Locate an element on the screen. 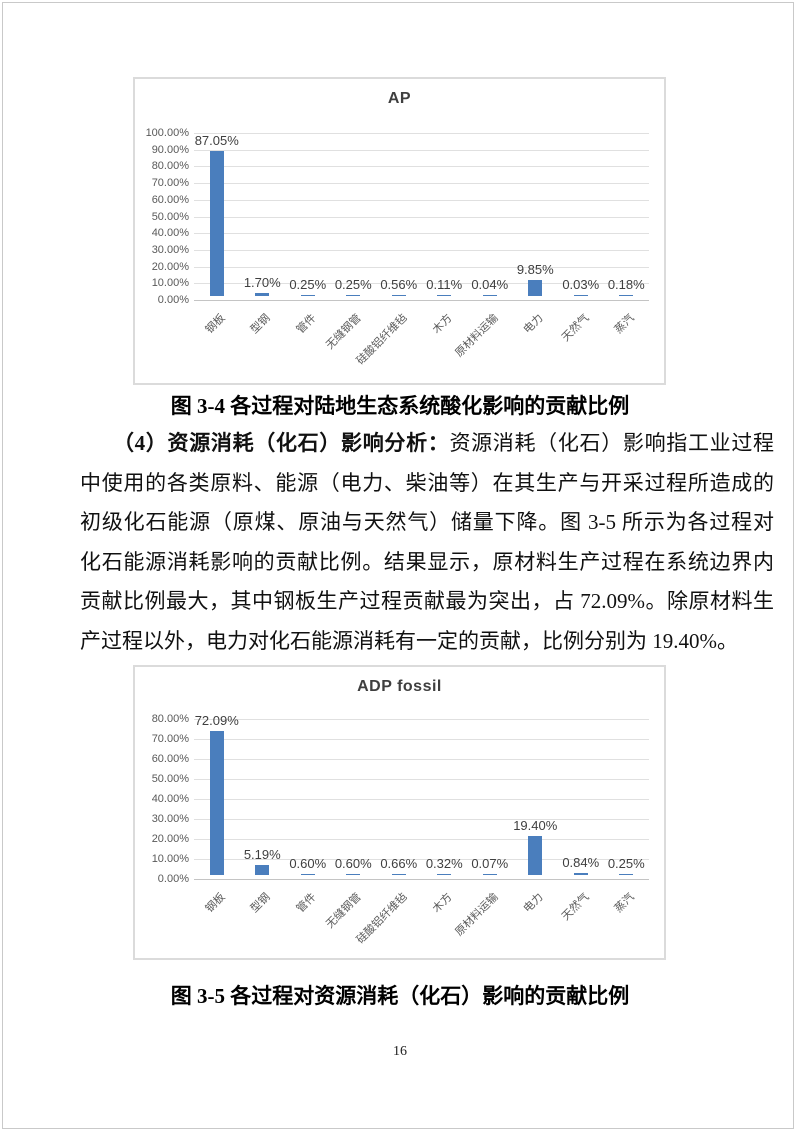 Image resolution: width=800 pixels, height=1131 pixels. bar-管件 is located at coordinates (307, 295).